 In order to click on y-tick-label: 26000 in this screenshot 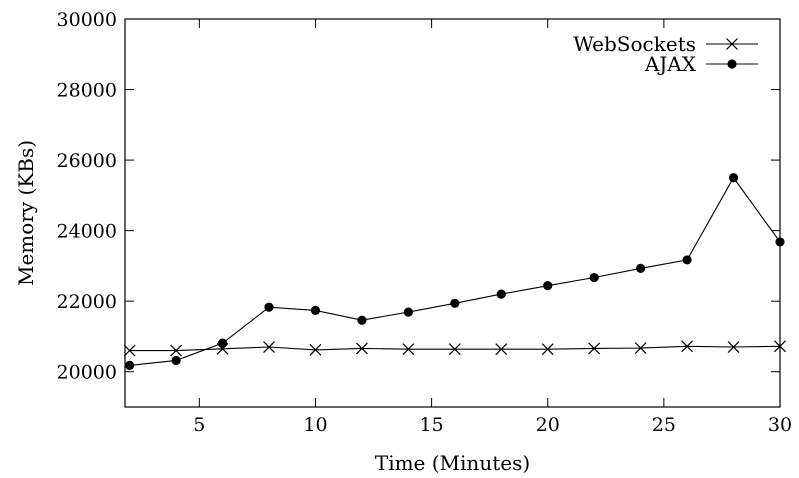, I will do `click(87, 161)`.